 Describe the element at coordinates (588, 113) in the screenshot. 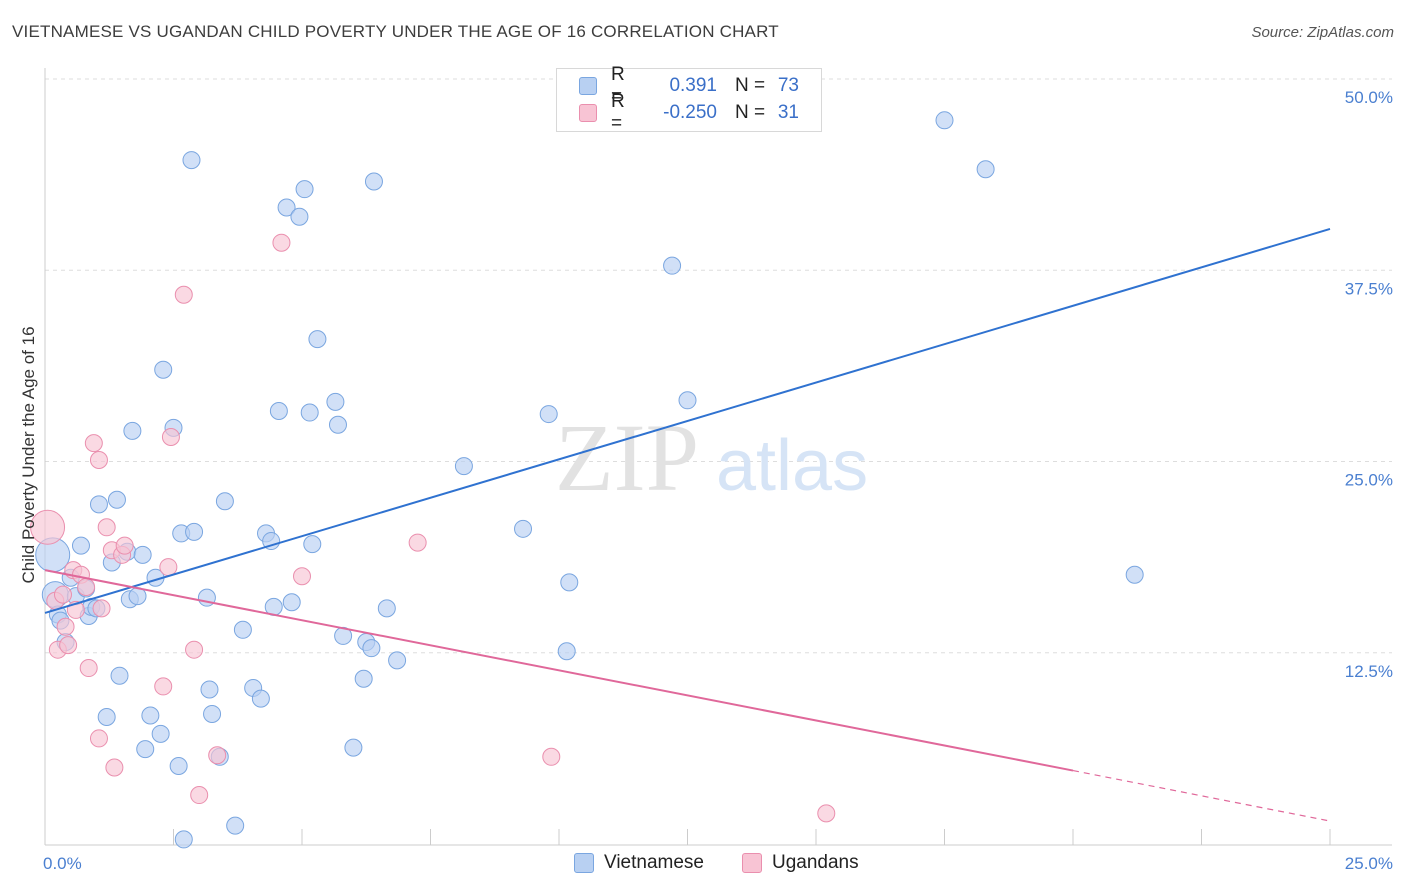

I see `legend-swatch-pink` at that location.